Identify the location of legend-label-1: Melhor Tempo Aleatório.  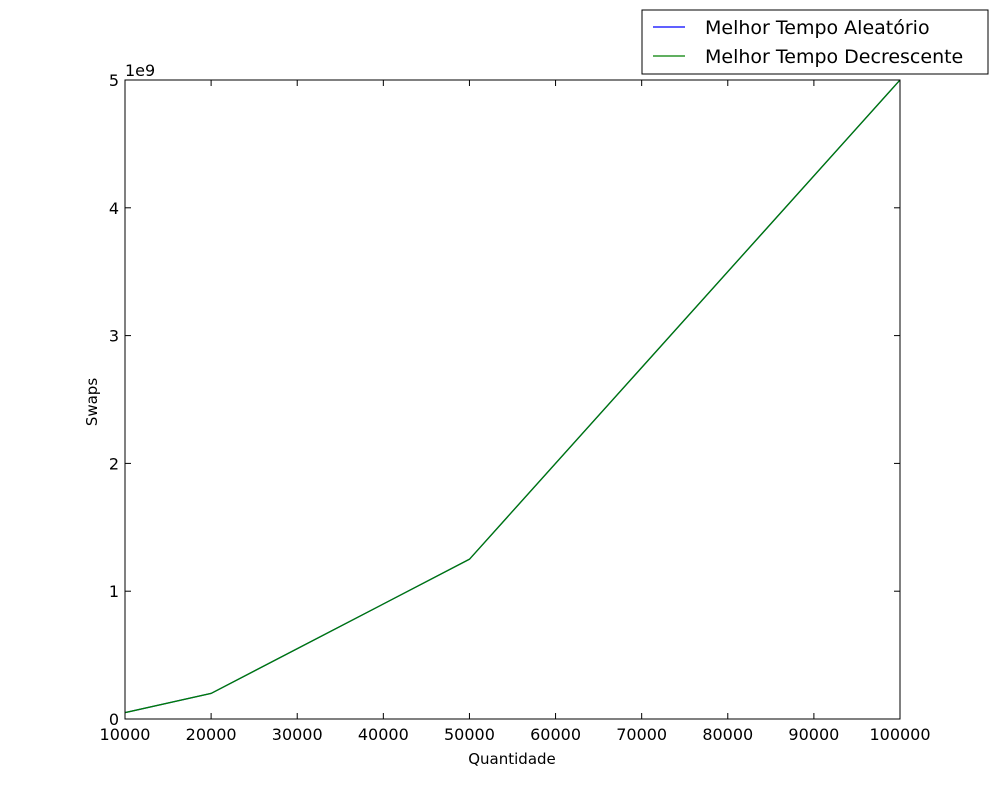
(817, 28).